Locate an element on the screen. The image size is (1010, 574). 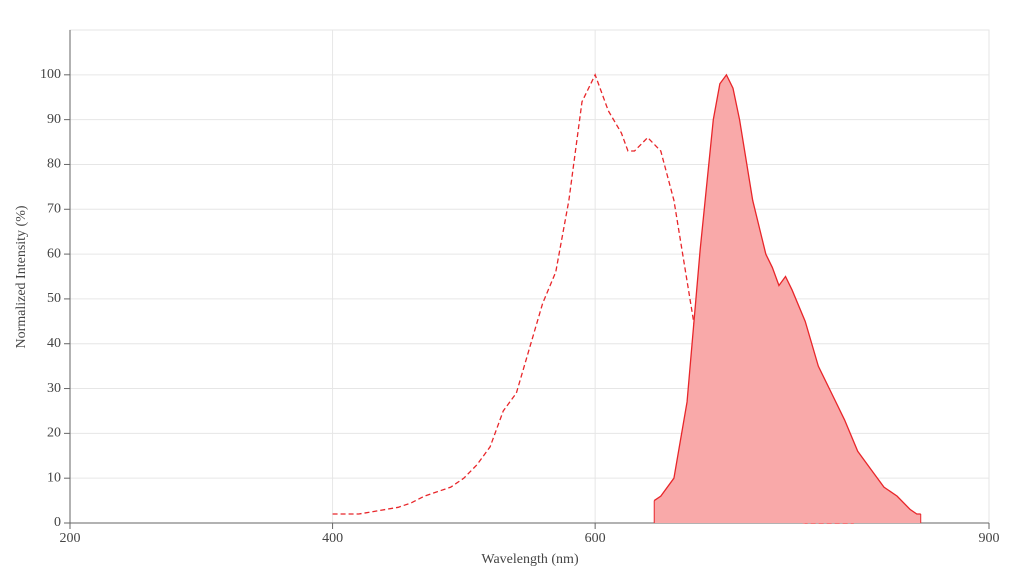
y-tick-label: 10 is located at coordinates (54, 477).